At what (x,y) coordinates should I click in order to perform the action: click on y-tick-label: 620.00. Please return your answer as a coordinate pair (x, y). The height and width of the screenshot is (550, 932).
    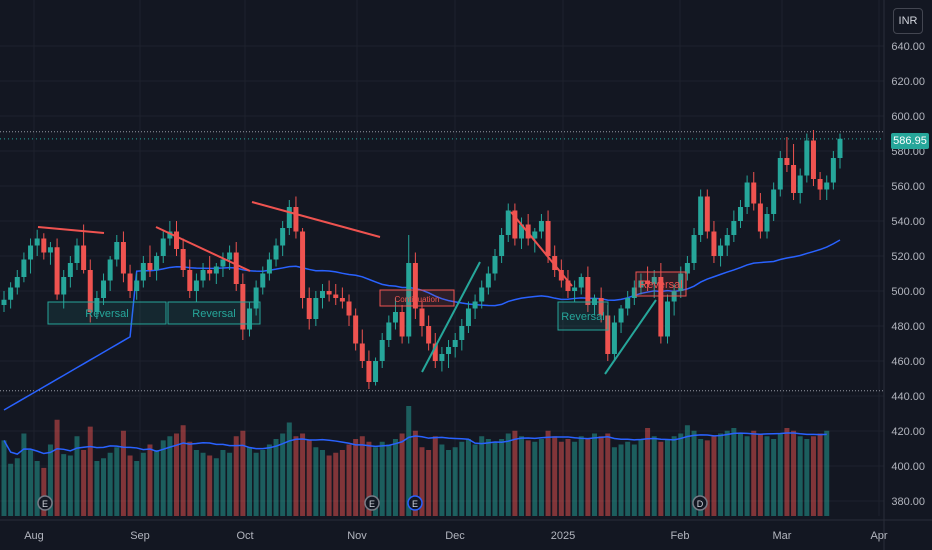
    Looking at the image, I should click on (908, 82).